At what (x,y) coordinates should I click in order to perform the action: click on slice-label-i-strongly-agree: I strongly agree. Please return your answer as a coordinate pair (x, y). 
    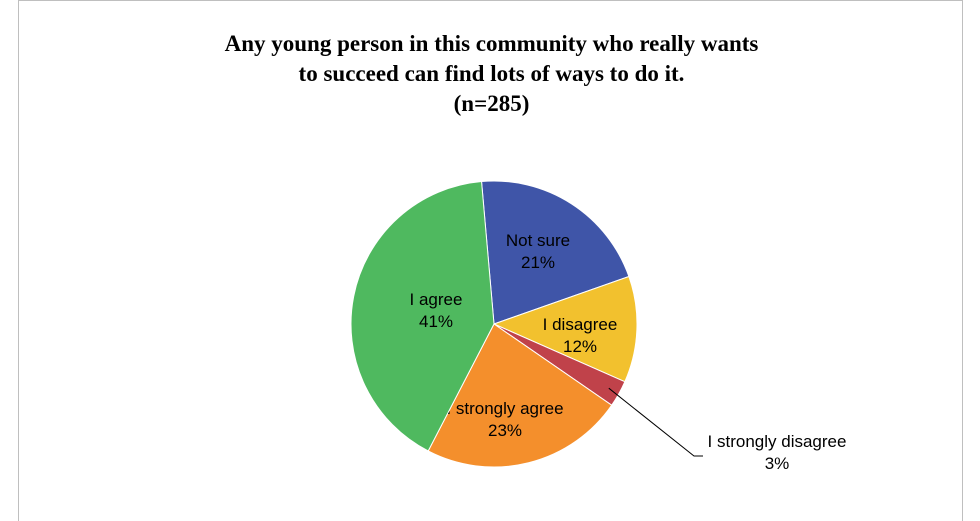
    Looking at the image, I should click on (504, 408).